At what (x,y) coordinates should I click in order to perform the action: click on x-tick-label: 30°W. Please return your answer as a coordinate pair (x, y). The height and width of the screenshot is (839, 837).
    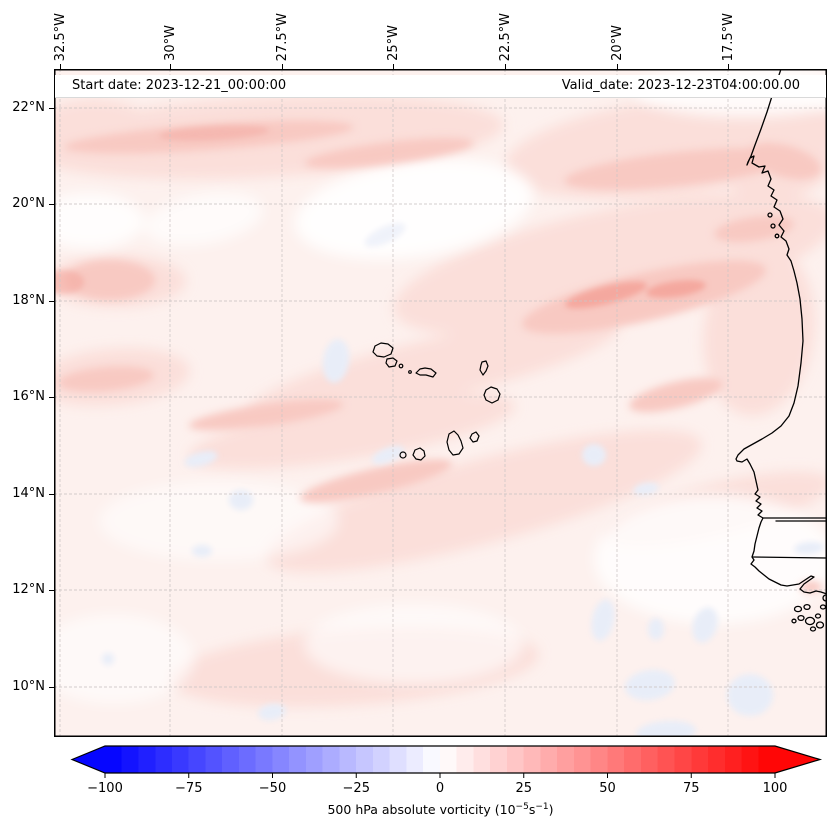
    Looking at the image, I should click on (170, 43).